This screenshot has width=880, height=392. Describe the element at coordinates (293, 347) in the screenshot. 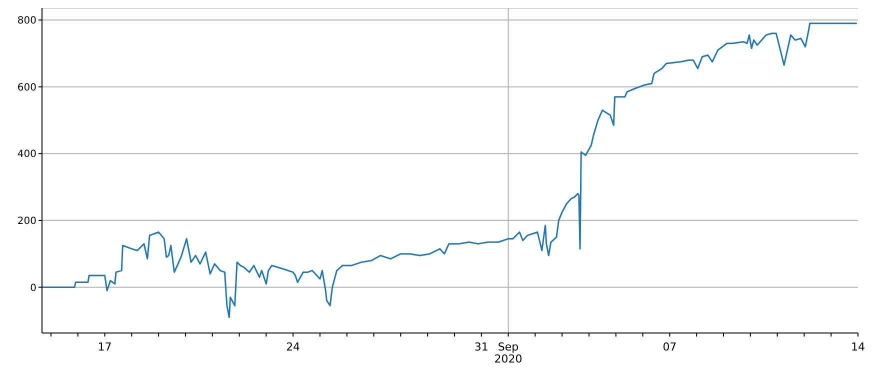

I see `x-tick-label: 24` at that location.